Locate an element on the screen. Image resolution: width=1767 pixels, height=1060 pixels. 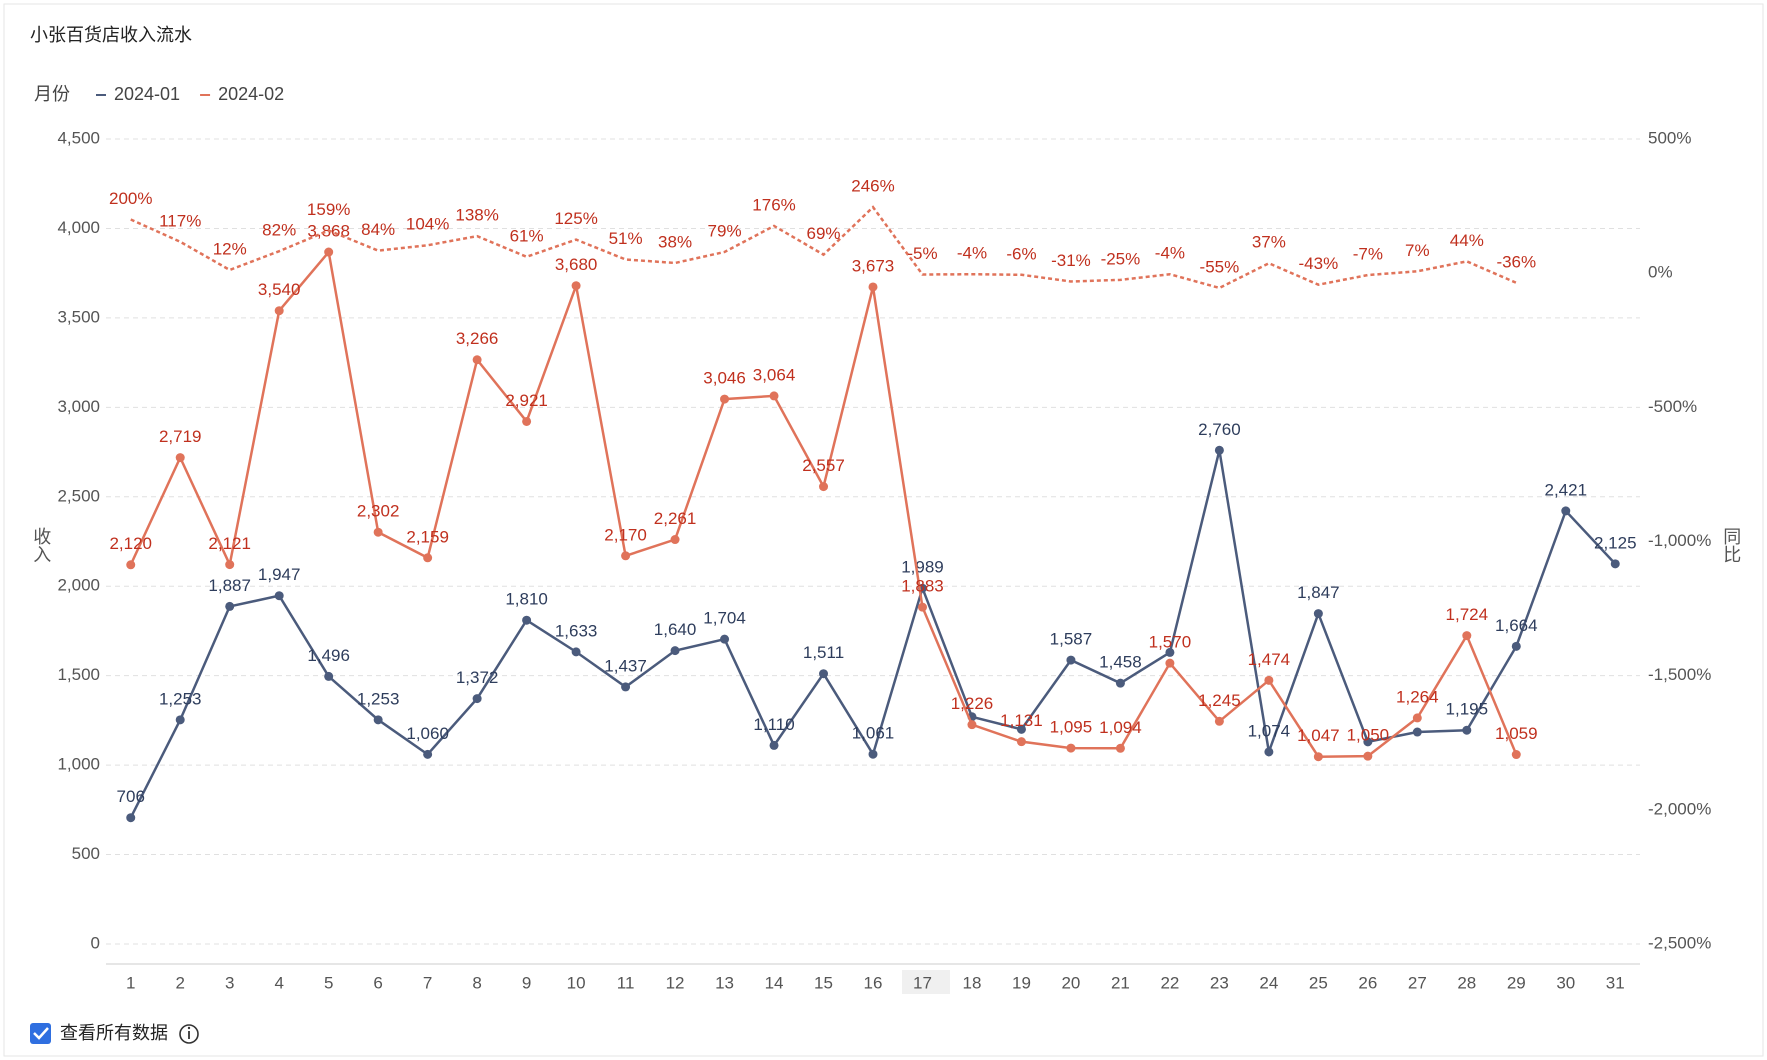
data-label: -55% is located at coordinates (1220, 266).